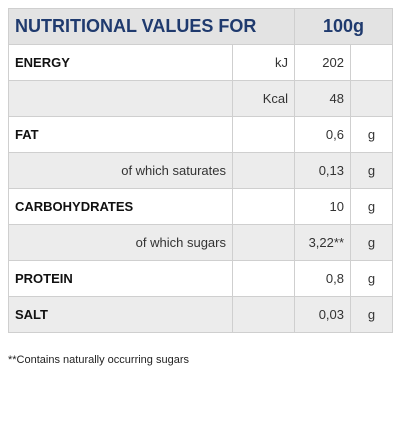 The width and height of the screenshot is (400, 430). What do you see at coordinates (120, 278) in the screenshot?
I see `nutrient-label: PROTEIN` at bounding box center [120, 278].